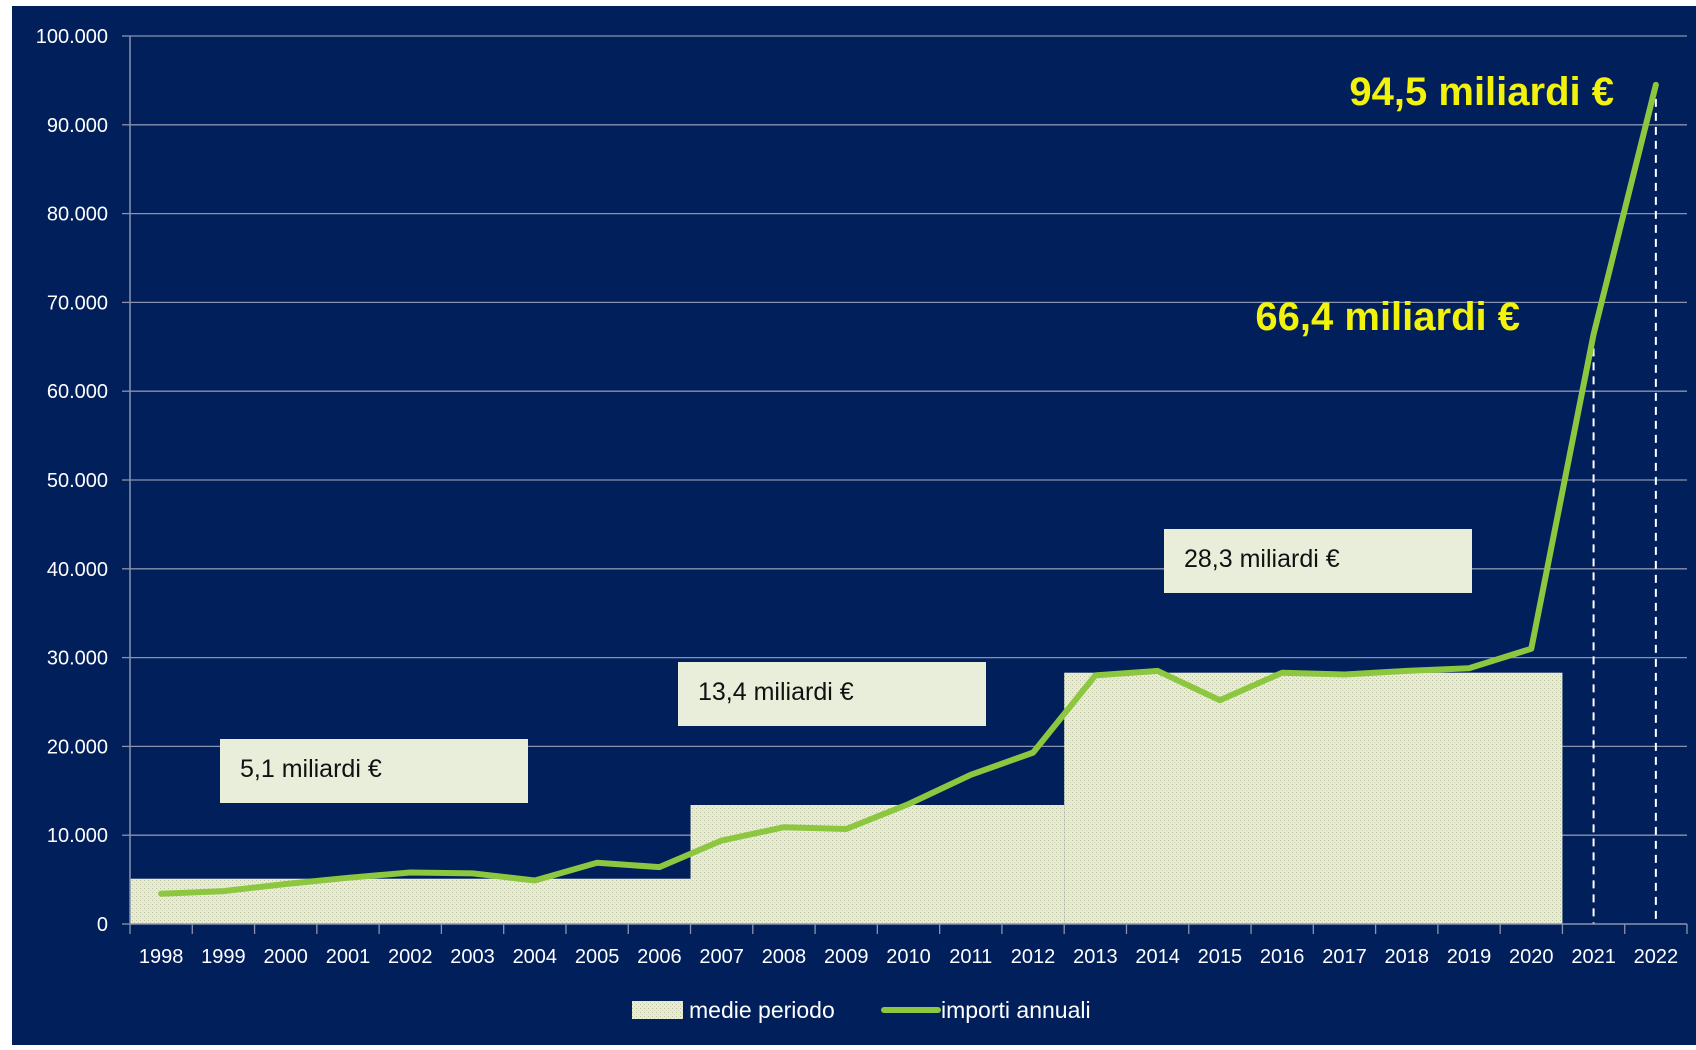 This screenshot has width=1696, height=1050. Describe the element at coordinates (846, 957) in the screenshot. I see `x-tick-label: 2009` at that location.